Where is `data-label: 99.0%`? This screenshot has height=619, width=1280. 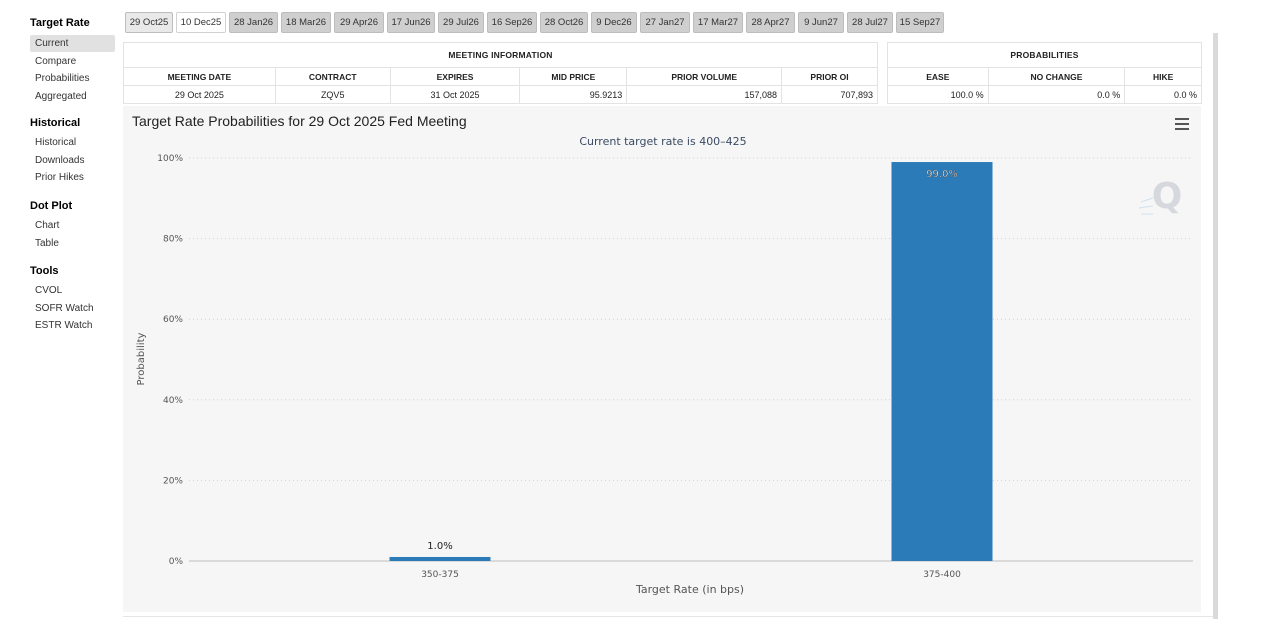 data-label: 99.0% is located at coordinates (942, 174).